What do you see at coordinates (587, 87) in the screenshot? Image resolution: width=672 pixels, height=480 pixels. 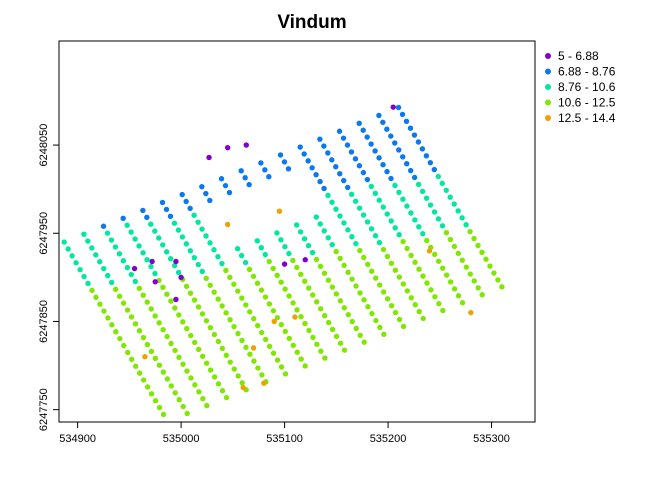 I see `legend-label: 8.76 - 10.6` at bounding box center [587, 87].